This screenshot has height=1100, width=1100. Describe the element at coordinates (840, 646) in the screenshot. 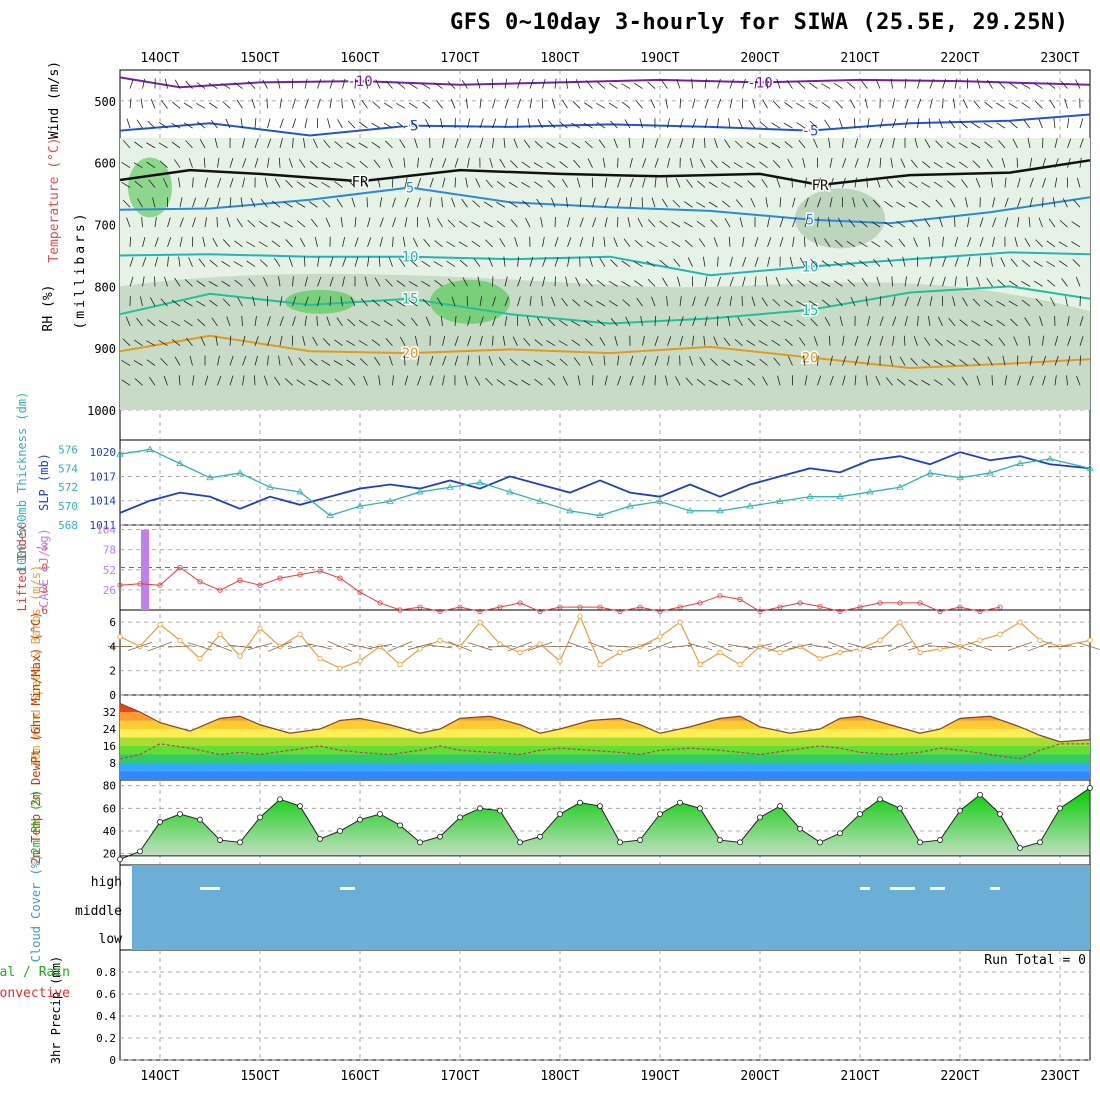

I see `wind-barb-10m` at that location.